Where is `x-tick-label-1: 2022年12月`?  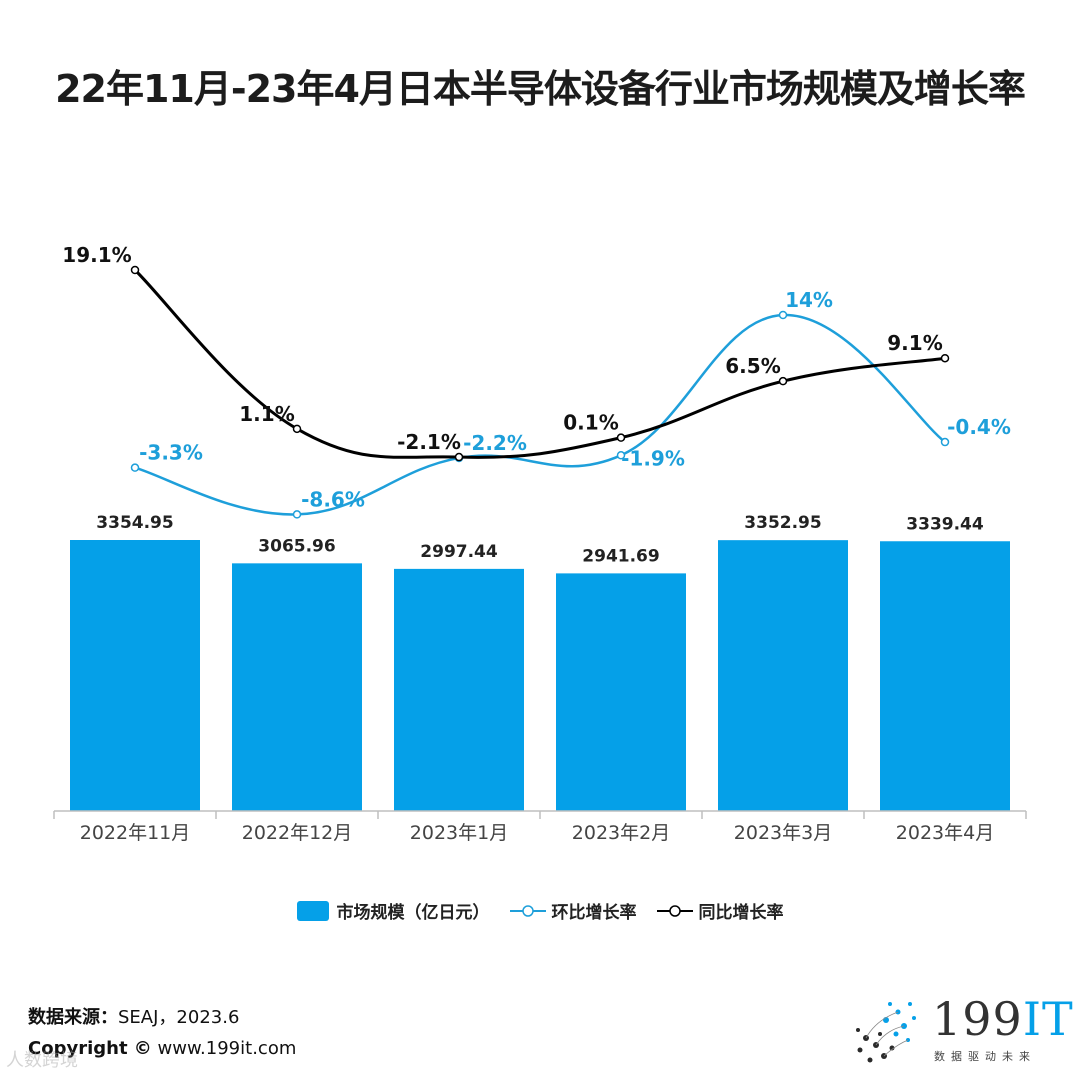
x-tick-label-1: 2022年12月 is located at coordinates (297, 833).